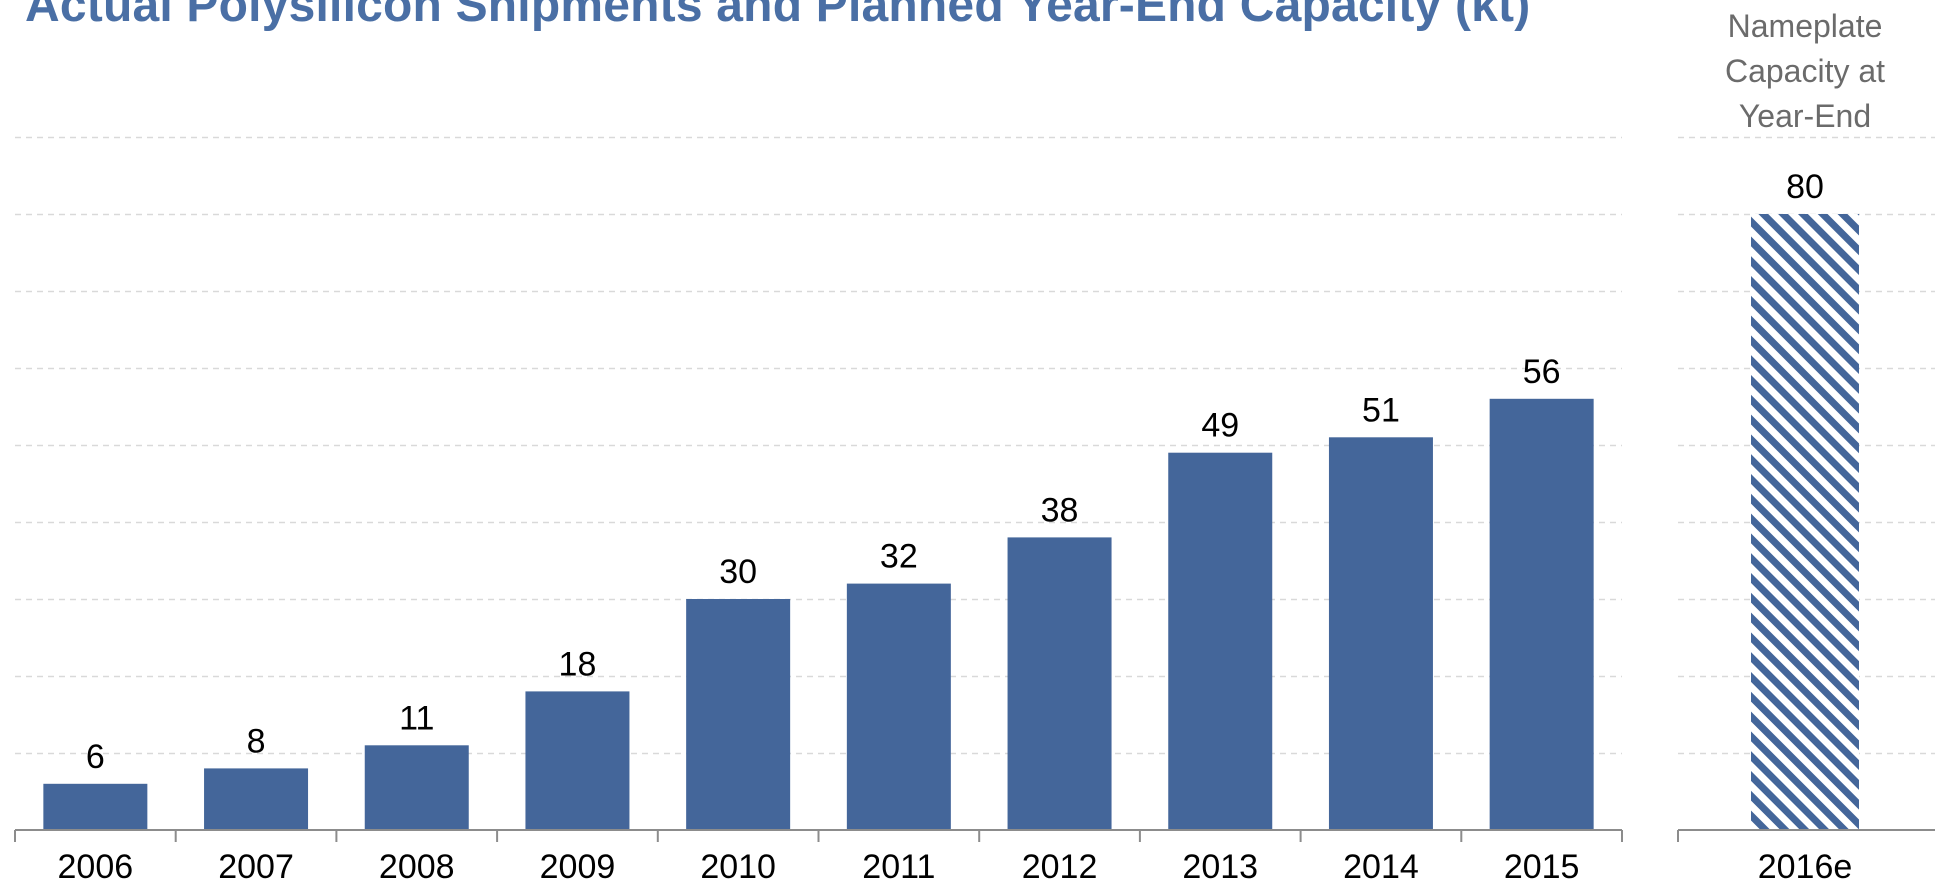  Describe the element at coordinates (974, 835) in the screenshot. I see `x-axis` at that location.